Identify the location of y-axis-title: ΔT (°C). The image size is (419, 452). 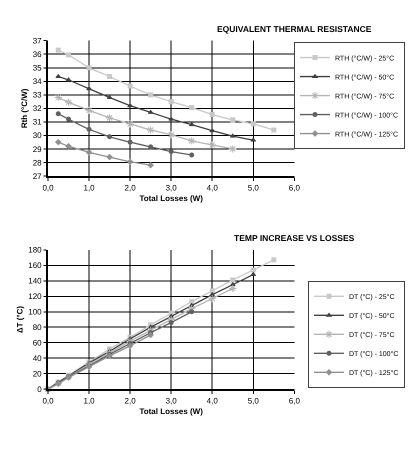
(19, 320).